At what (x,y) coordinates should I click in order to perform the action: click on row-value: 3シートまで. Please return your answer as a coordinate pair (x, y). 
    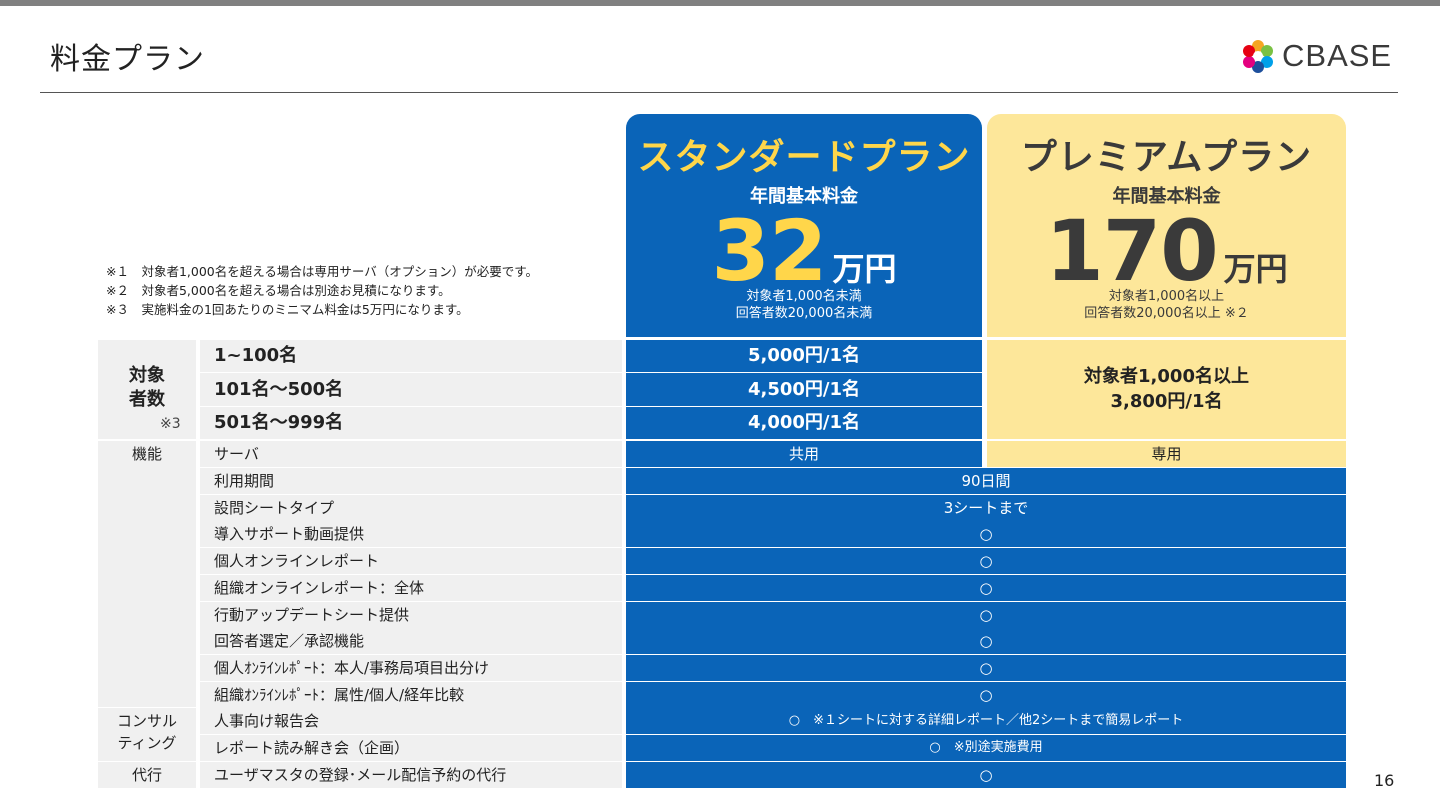
    Looking at the image, I should click on (986, 507).